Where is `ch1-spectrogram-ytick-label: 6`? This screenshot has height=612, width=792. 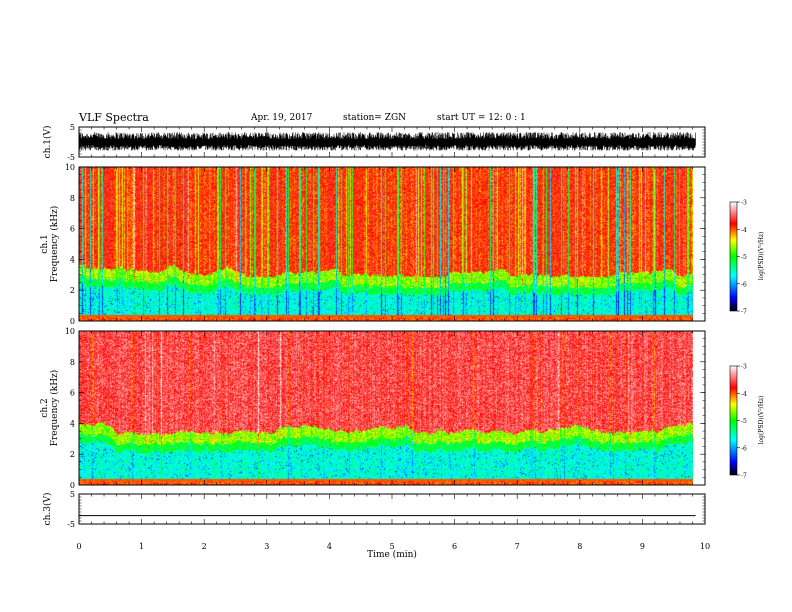 ch1-spectrogram-ytick-label: 6 is located at coordinates (72, 229).